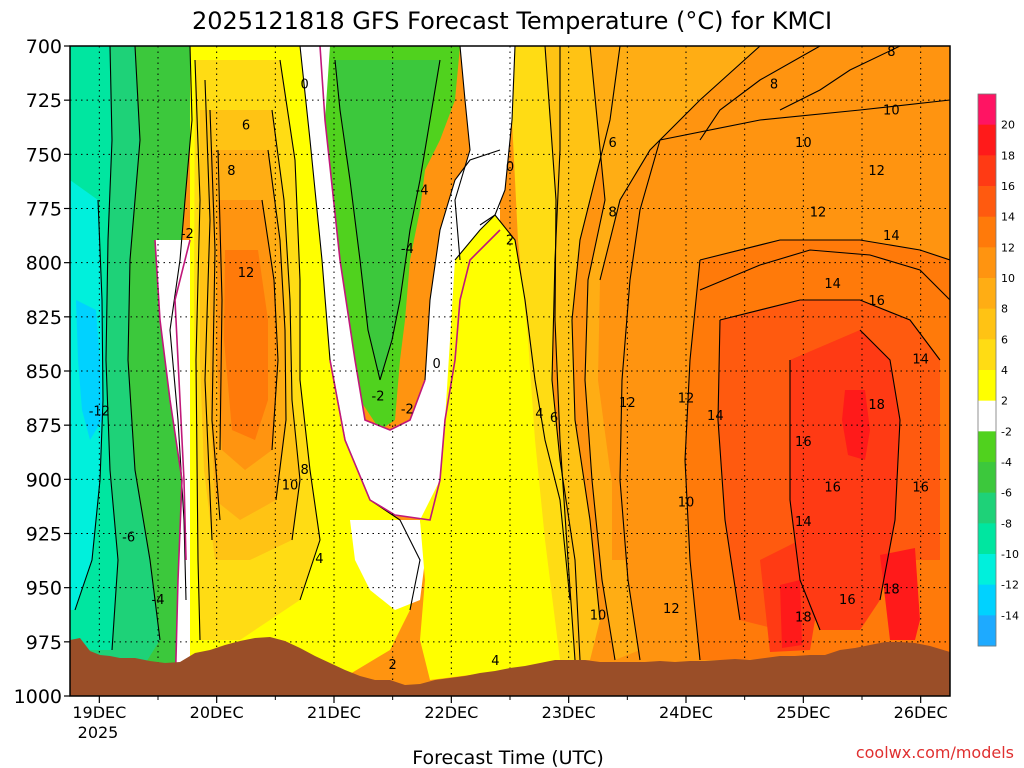  What do you see at coordinates (1004, 309) in the screenshot?
I see `colorbar-label: 8` at bounding box center [1004, 309].